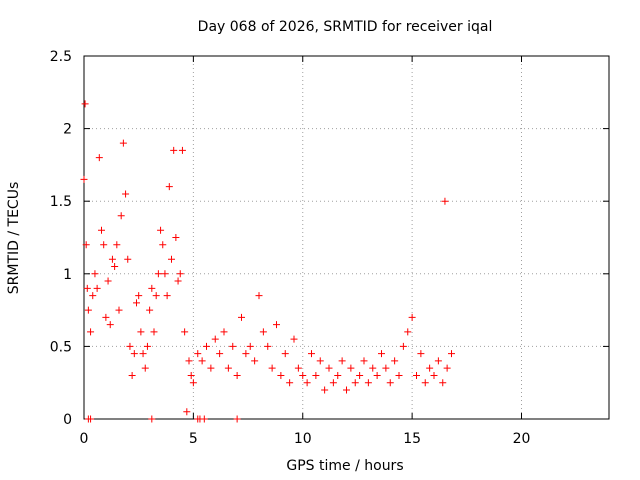 The height and width of the screenshot is (480, 640). Describe the element at coordinates (412, 439) in the screenshot. I see `x-tick-label: 15` at that location.